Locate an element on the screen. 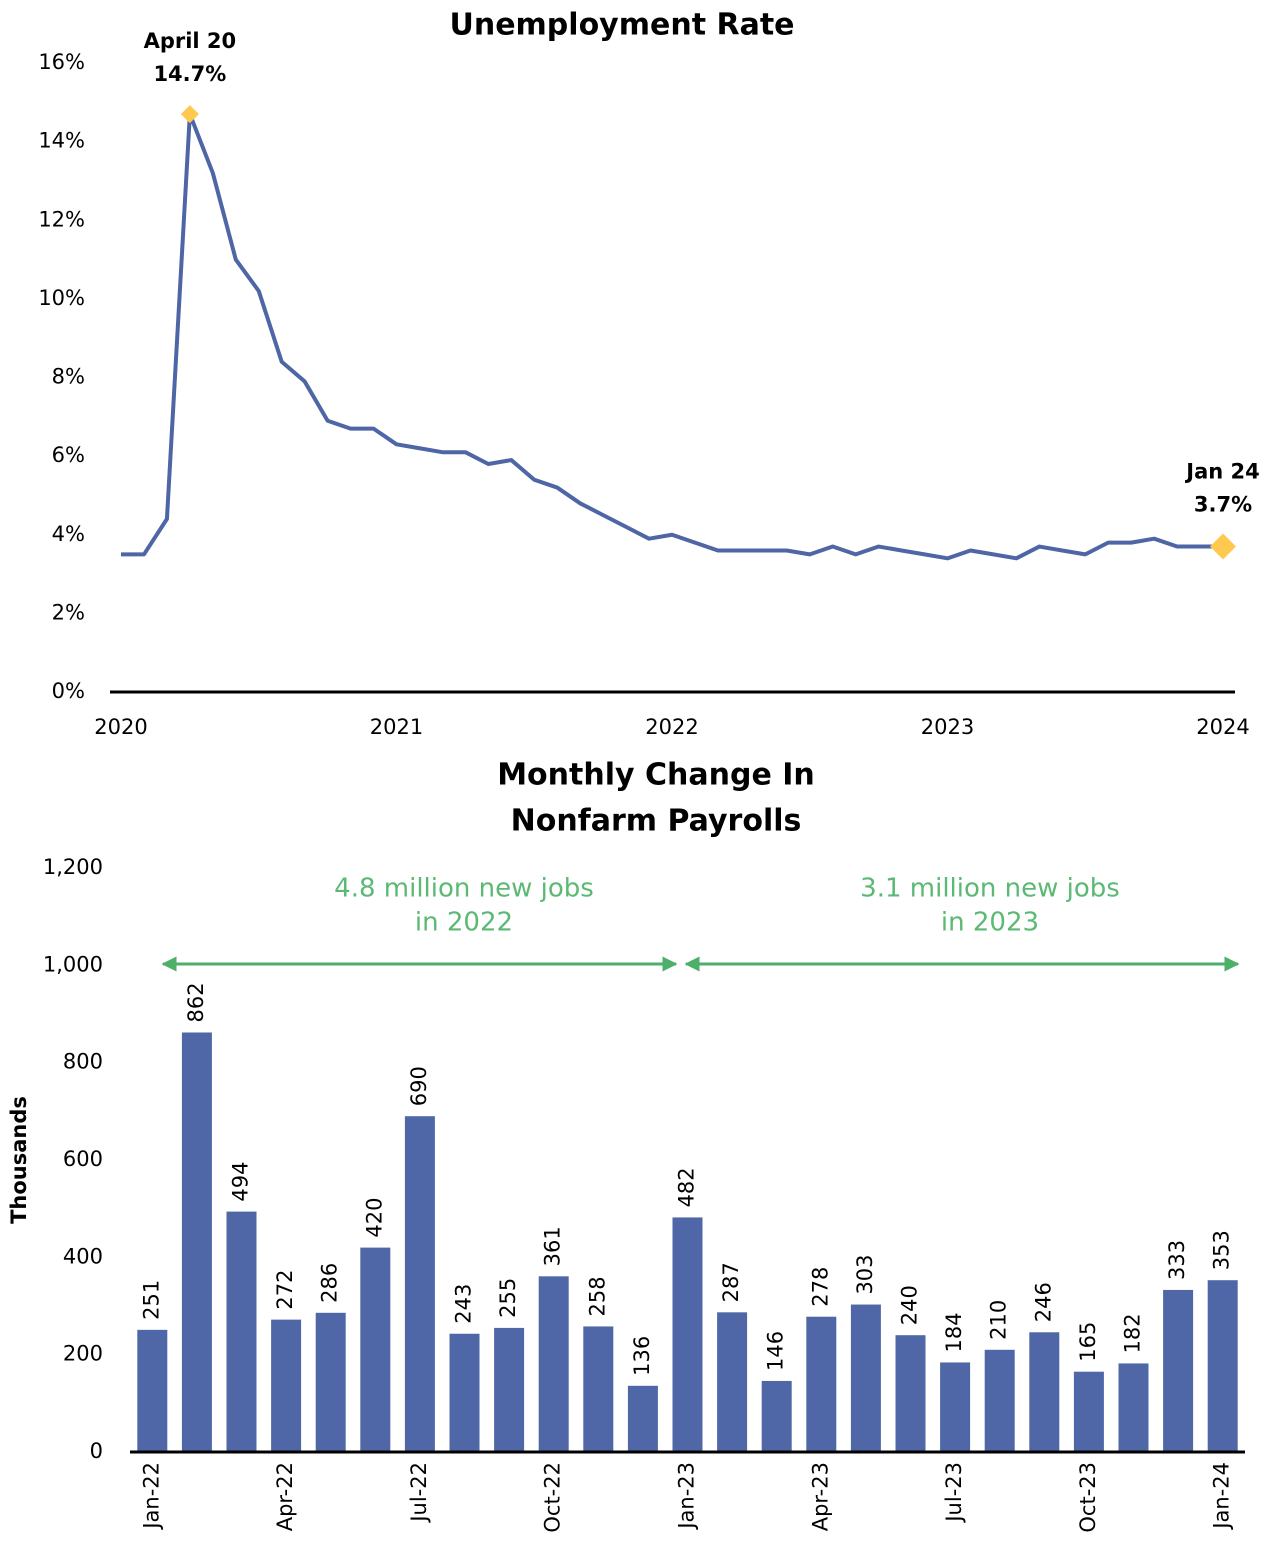  x-tick-label: Apr-22 is located at coordinates (285, 1496).